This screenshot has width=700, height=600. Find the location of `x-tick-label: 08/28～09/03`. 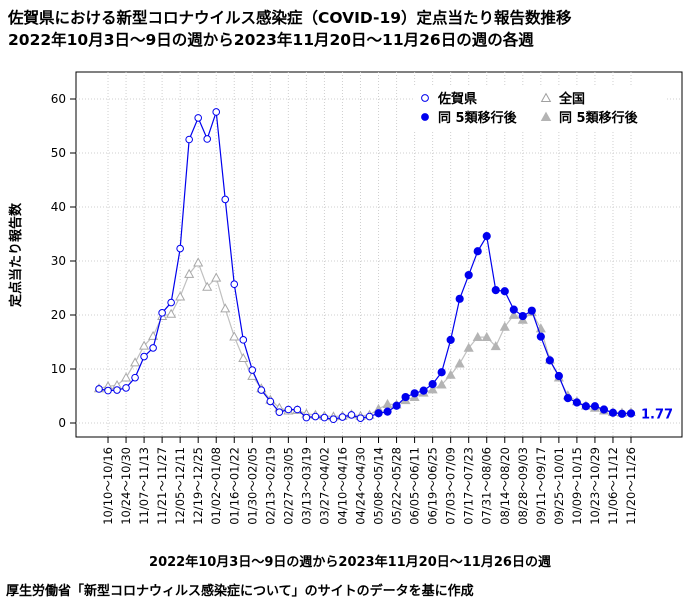

x-tick-label: 08/28～09/03 is located at coordinates (523, 486).